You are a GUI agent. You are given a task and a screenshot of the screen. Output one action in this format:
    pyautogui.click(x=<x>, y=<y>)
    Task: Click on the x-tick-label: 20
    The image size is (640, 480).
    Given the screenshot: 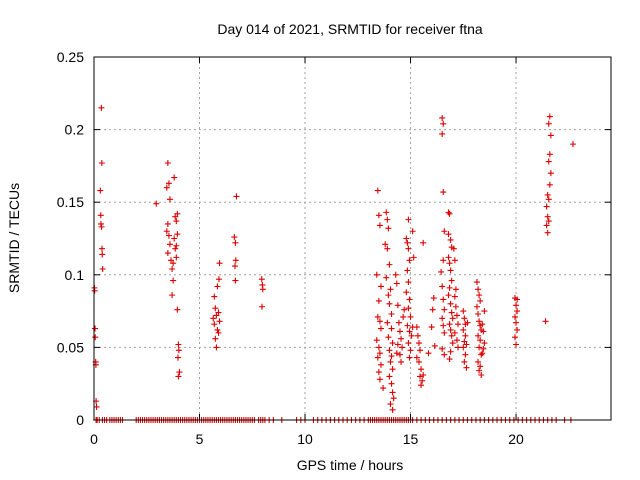 What is the action you would take?
    pyautogui.click(x=516, y=439)
    